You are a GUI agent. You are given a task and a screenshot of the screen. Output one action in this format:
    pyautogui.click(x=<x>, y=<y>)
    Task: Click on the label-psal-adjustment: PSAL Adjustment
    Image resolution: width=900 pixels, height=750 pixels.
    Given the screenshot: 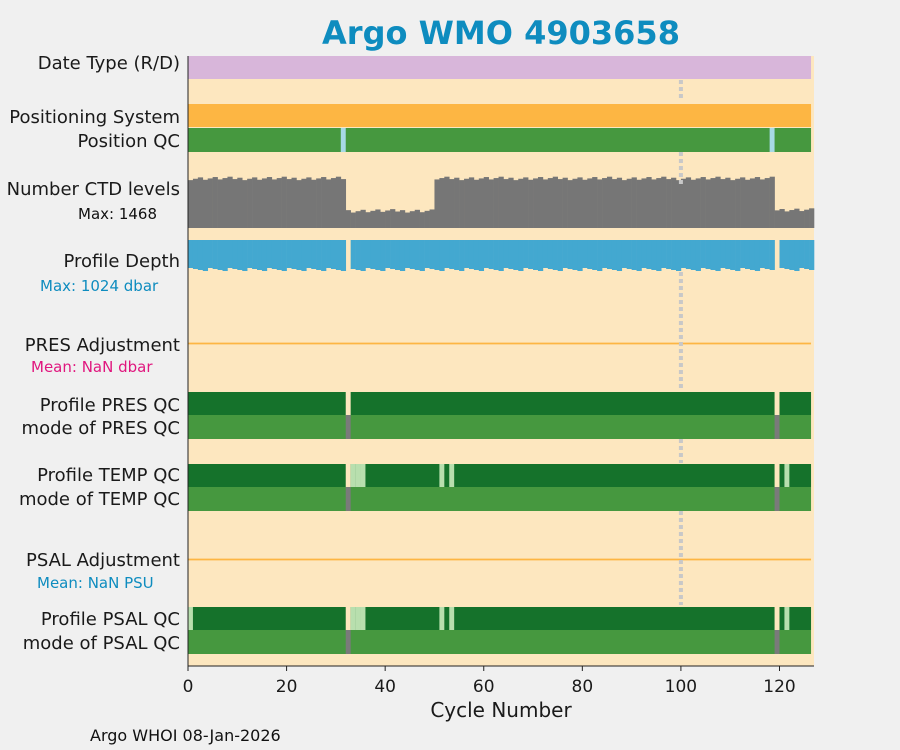 What is the action you would take?
    pyautogui.click(x=103, y=560)
    